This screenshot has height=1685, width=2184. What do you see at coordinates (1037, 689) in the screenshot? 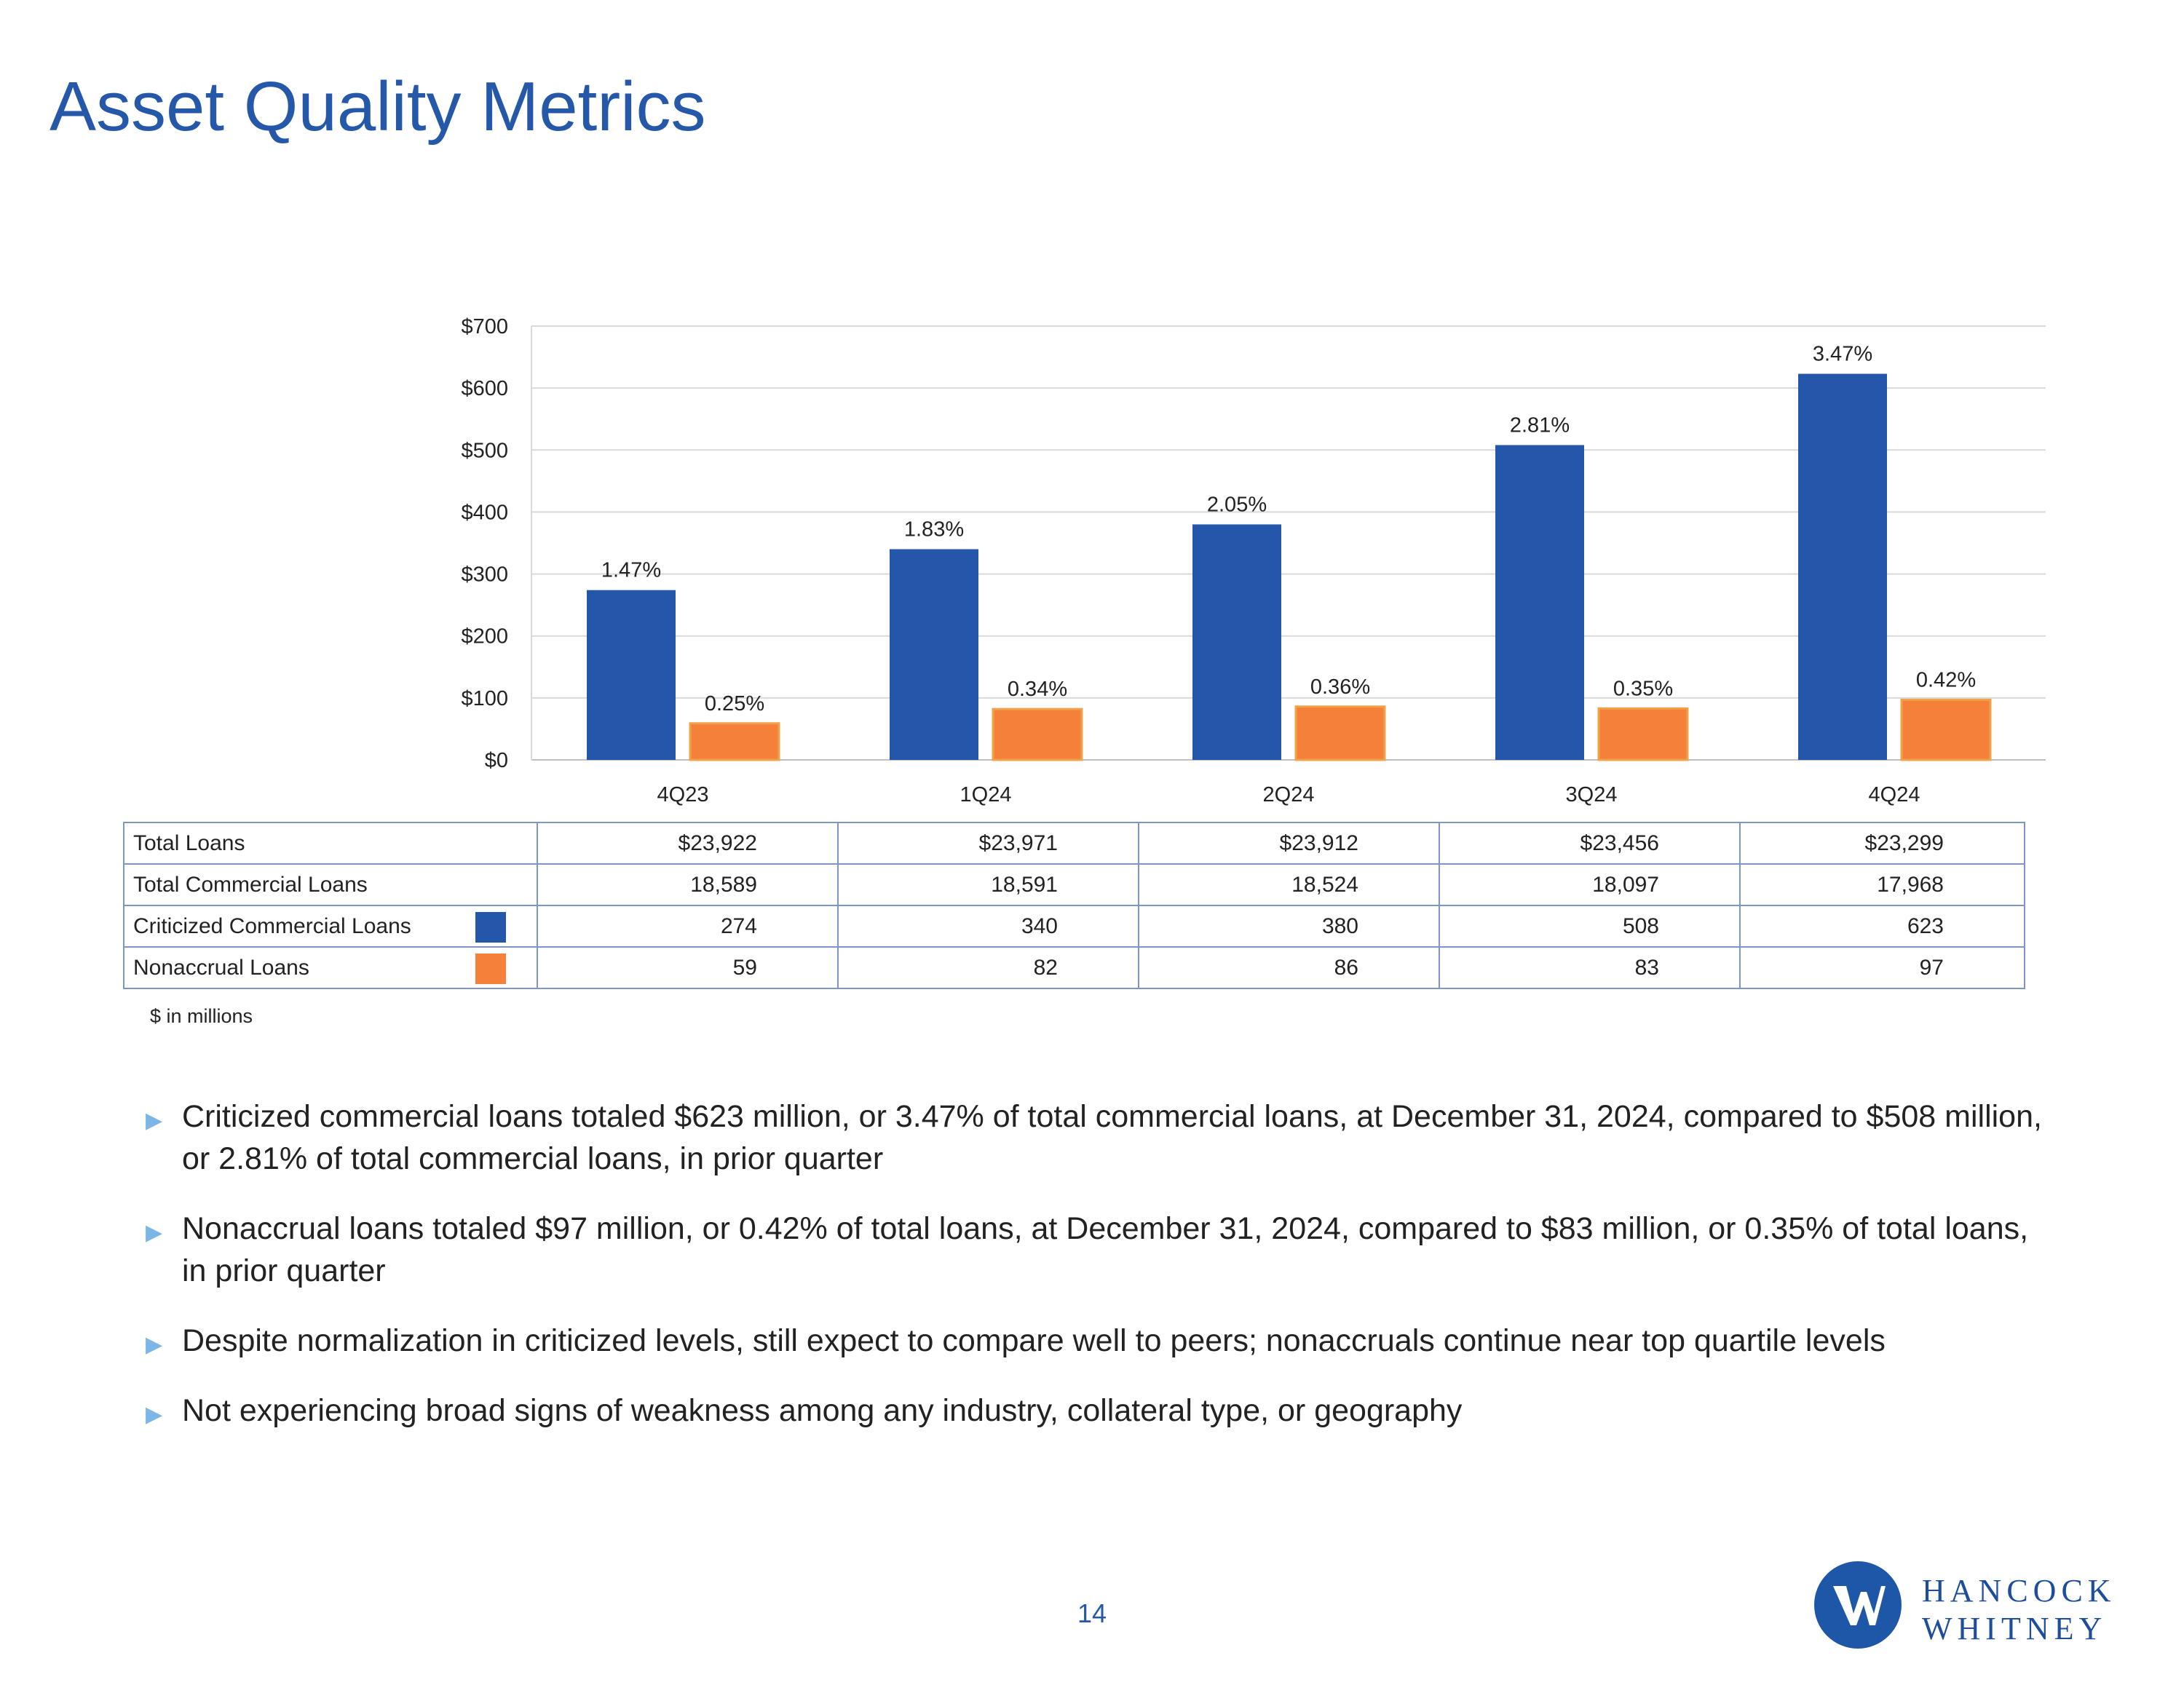
I see `data-label-nonaccrual: 0.34%` at bounding box center [1037, 689].